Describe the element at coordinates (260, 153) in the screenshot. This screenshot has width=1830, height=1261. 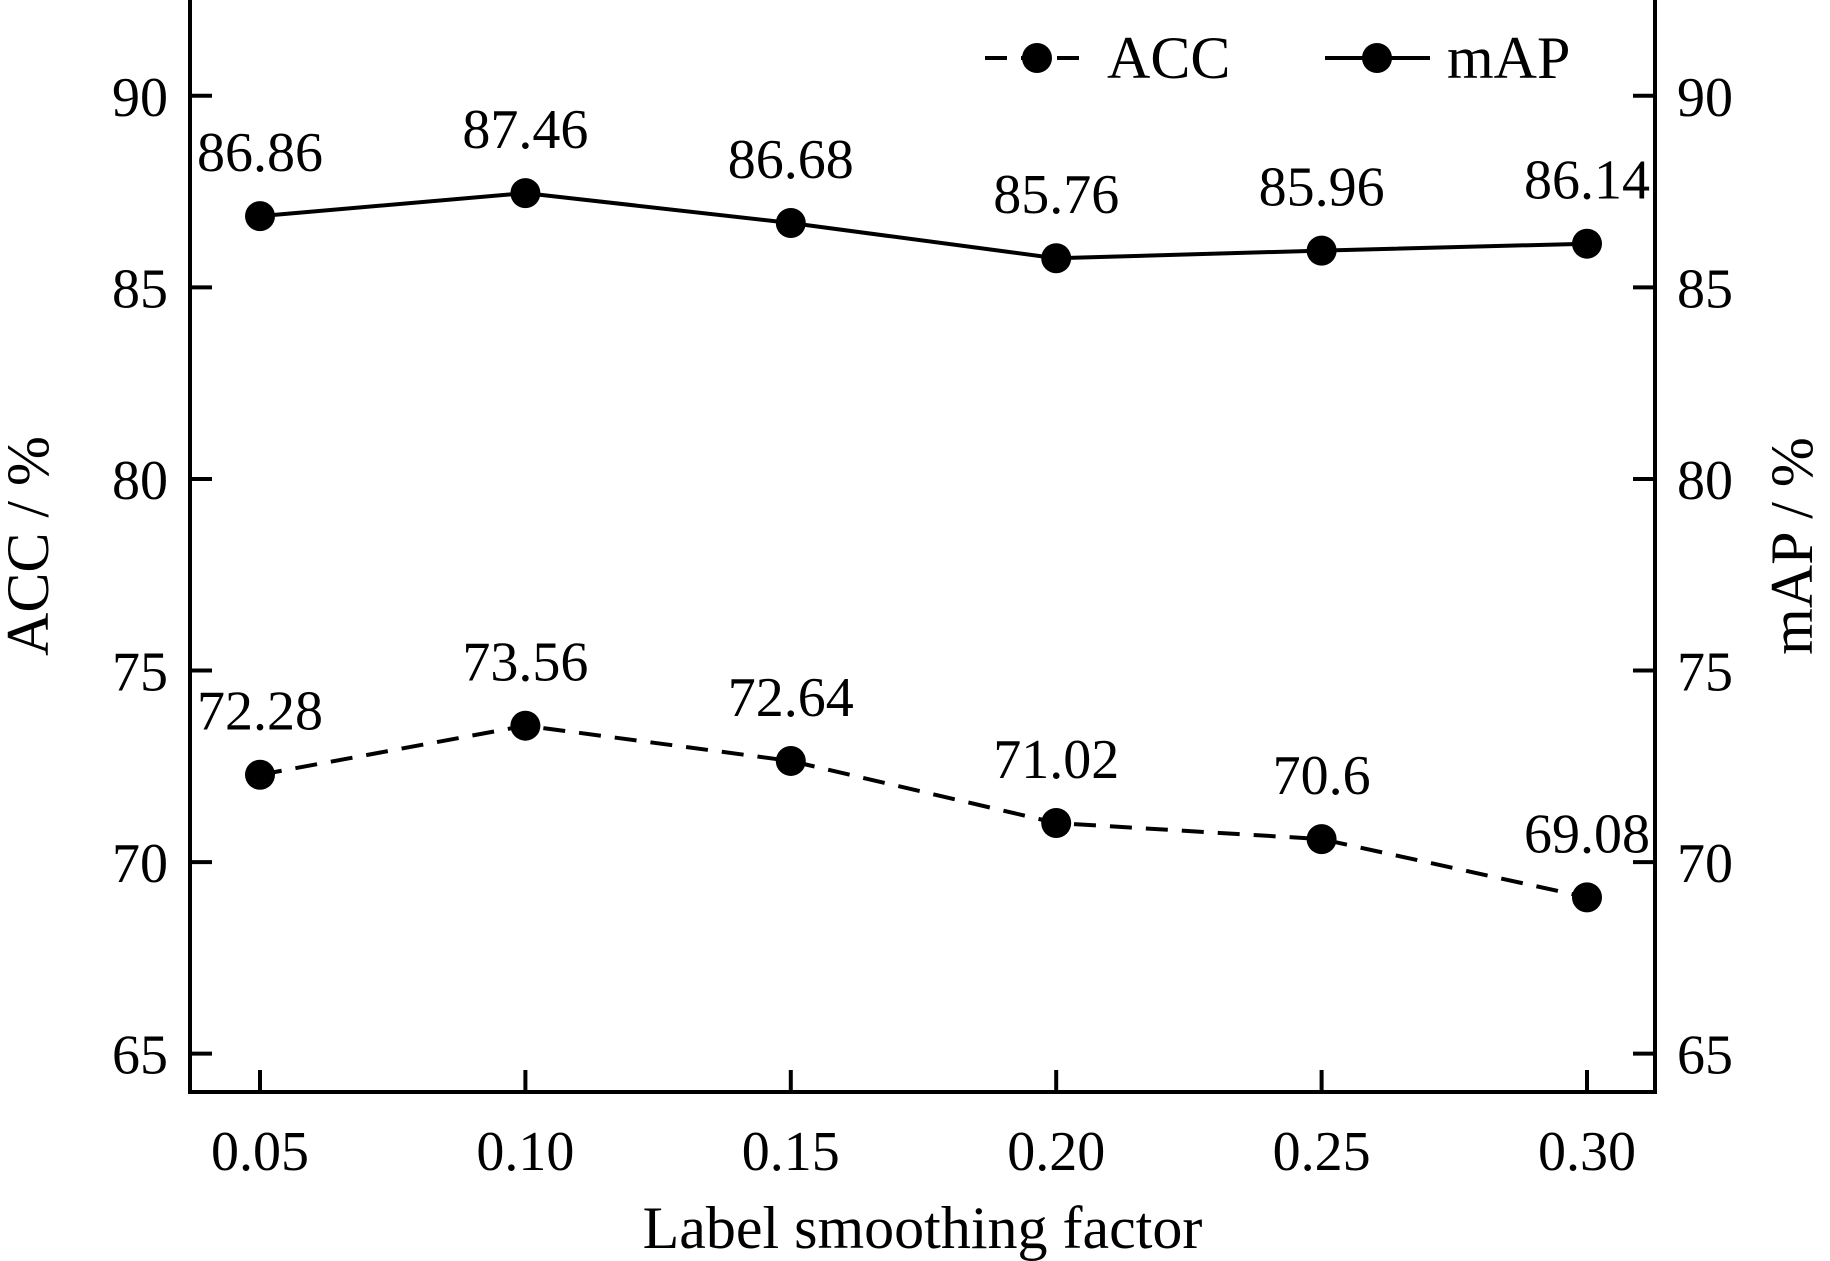
I see `data-label-map: 86.86` at that location.